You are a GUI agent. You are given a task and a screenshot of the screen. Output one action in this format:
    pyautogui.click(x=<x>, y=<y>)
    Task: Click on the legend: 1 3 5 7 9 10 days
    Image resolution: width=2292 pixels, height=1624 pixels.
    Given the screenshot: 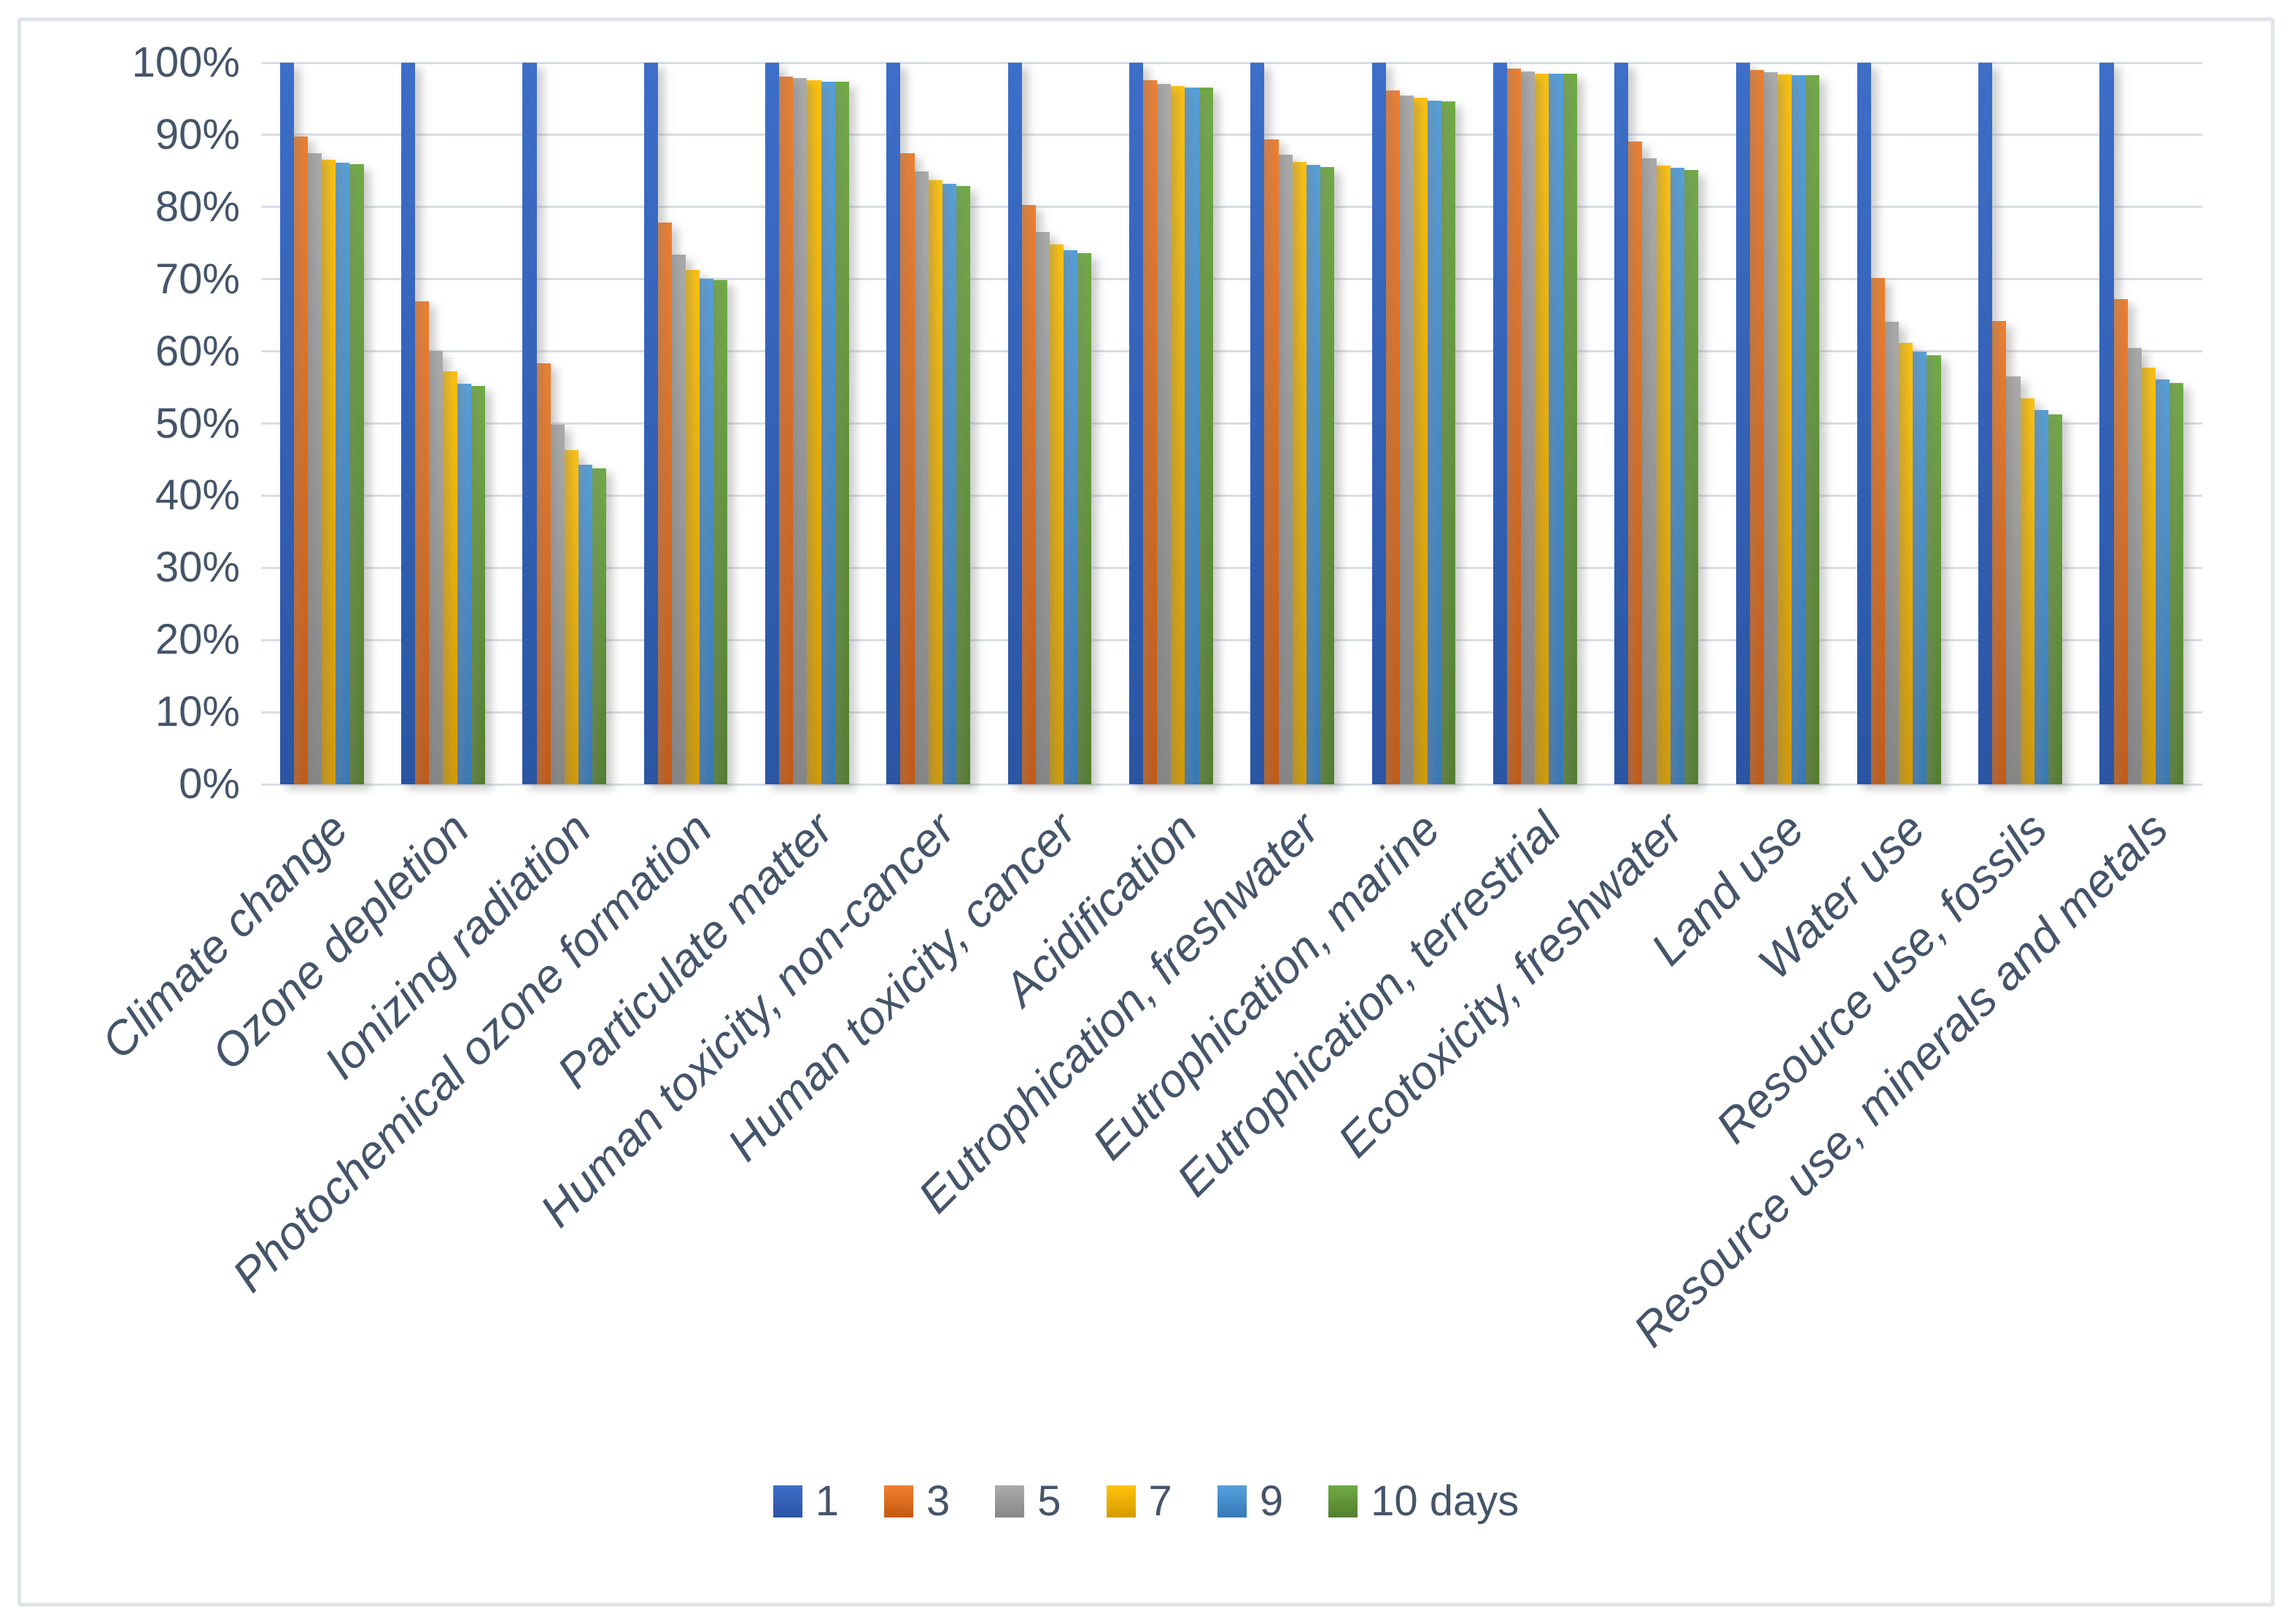 What is the action you would take?
    pyautogui.click(x=1146, y=1501)
    